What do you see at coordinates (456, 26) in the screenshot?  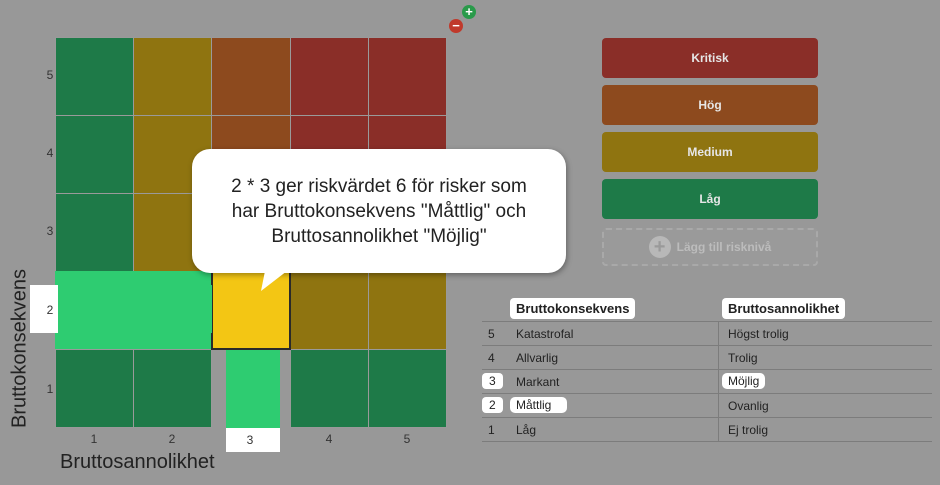 I see `zoom-out-icon: −` at bounding box center [456, 26].